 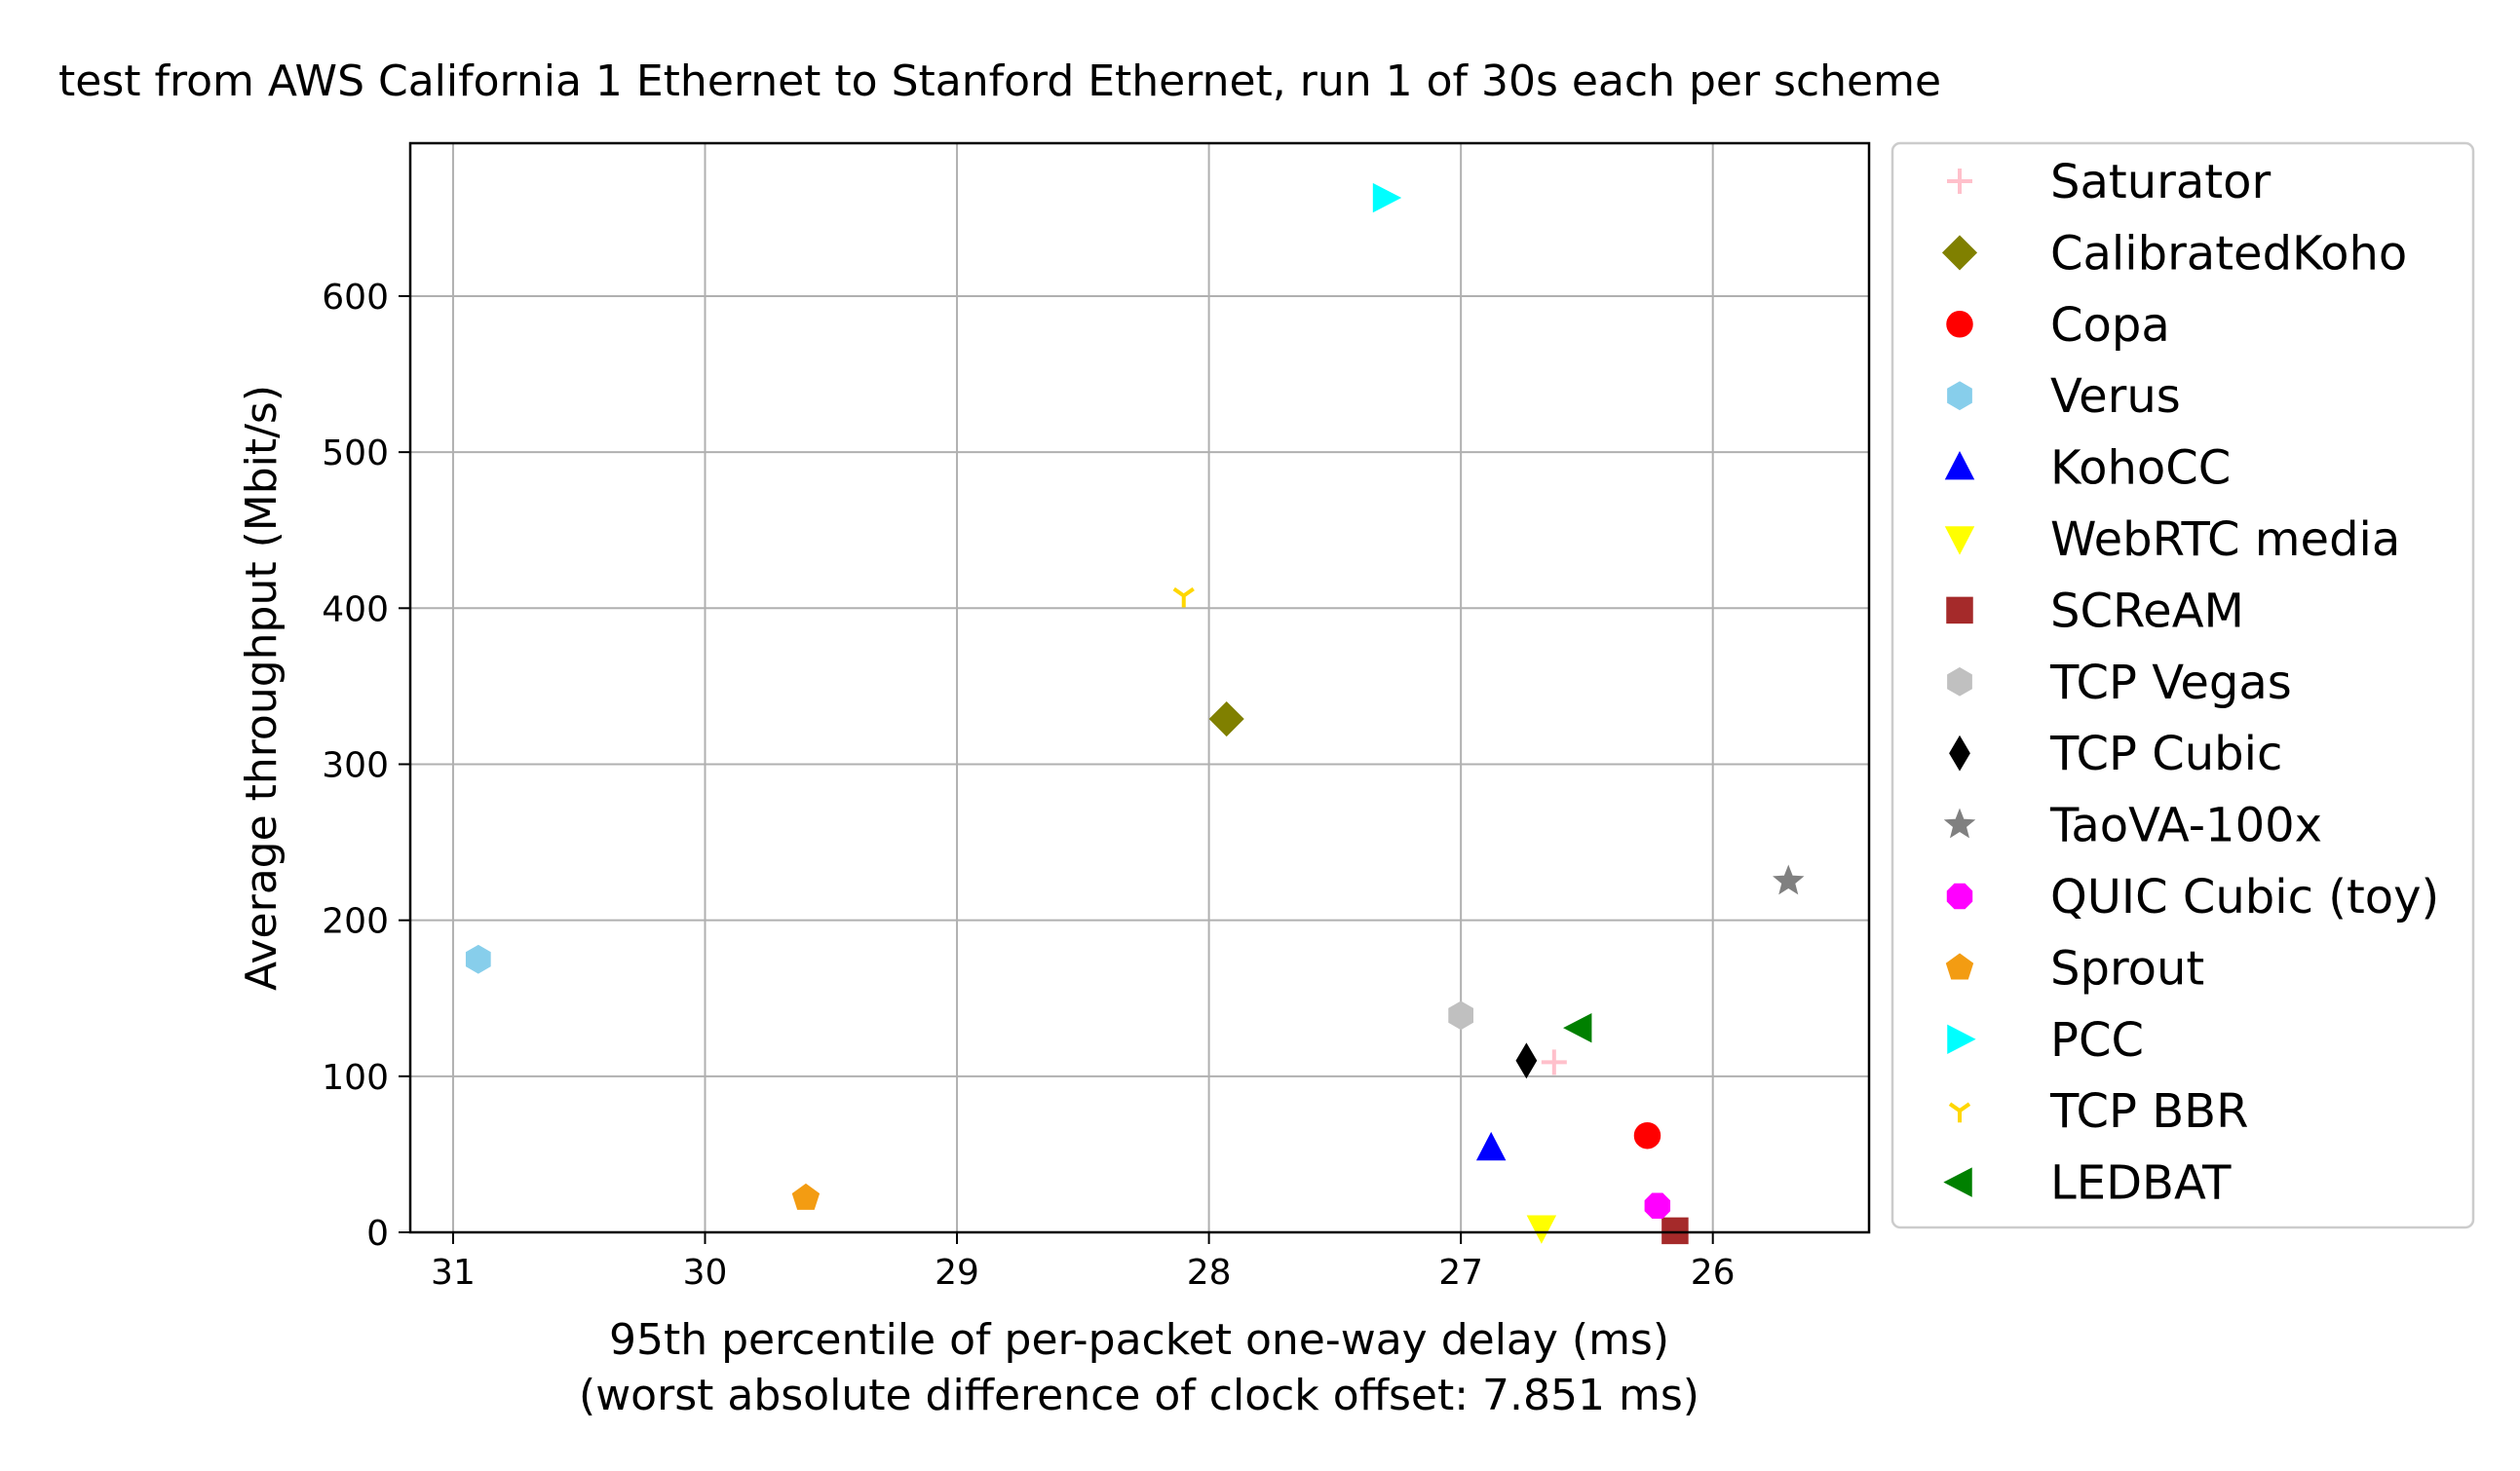 I want to click on y-axis-ticks: 0 100 200 300 400 500 600, so click(x=366, y=766).